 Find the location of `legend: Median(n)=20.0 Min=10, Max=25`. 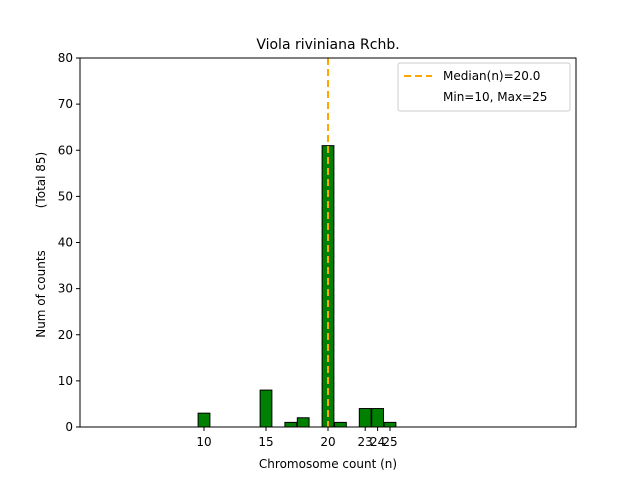

legend: Median(n)=20.0 Min=10, Max=25 is located at coordinates (484, 87).